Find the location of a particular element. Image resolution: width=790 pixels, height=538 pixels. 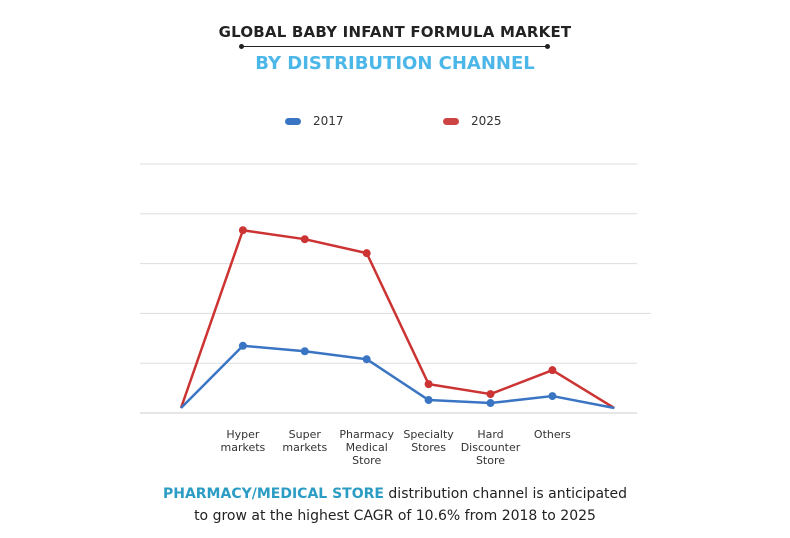

legend-item-2017: 2017 is located at coordinates (314, 121).